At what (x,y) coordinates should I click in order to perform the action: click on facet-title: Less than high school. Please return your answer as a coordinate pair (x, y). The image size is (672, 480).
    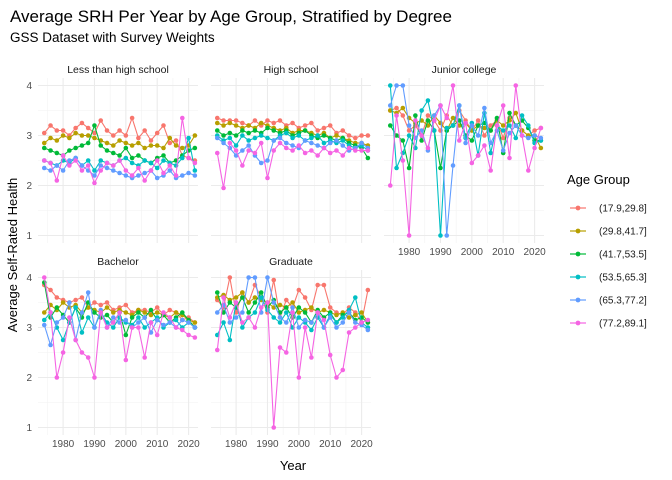
    Looking at the image, I should click on (118, 70).